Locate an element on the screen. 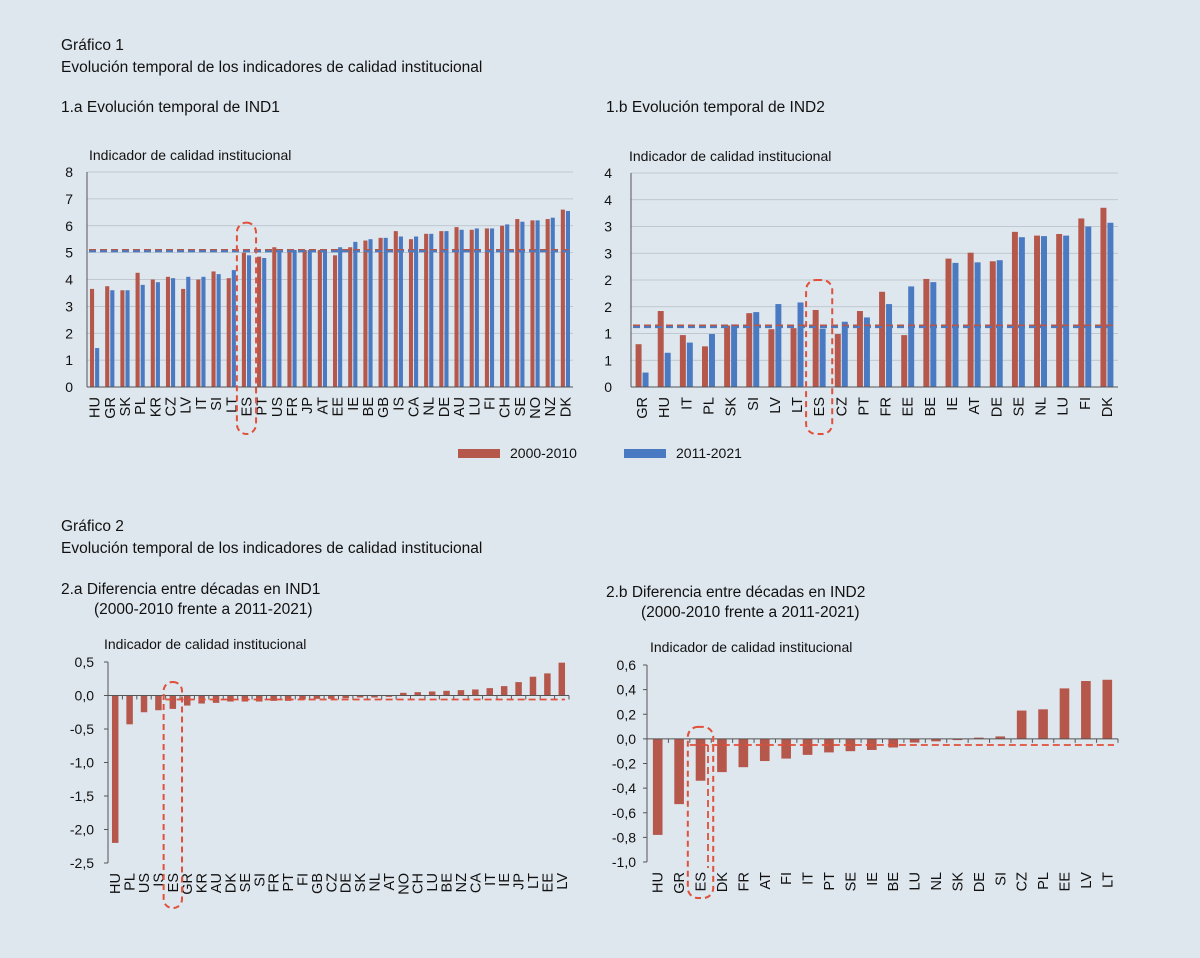 The image size is (1200, 958). bar-2011-2021-nl is located at coordinates (431, 310).